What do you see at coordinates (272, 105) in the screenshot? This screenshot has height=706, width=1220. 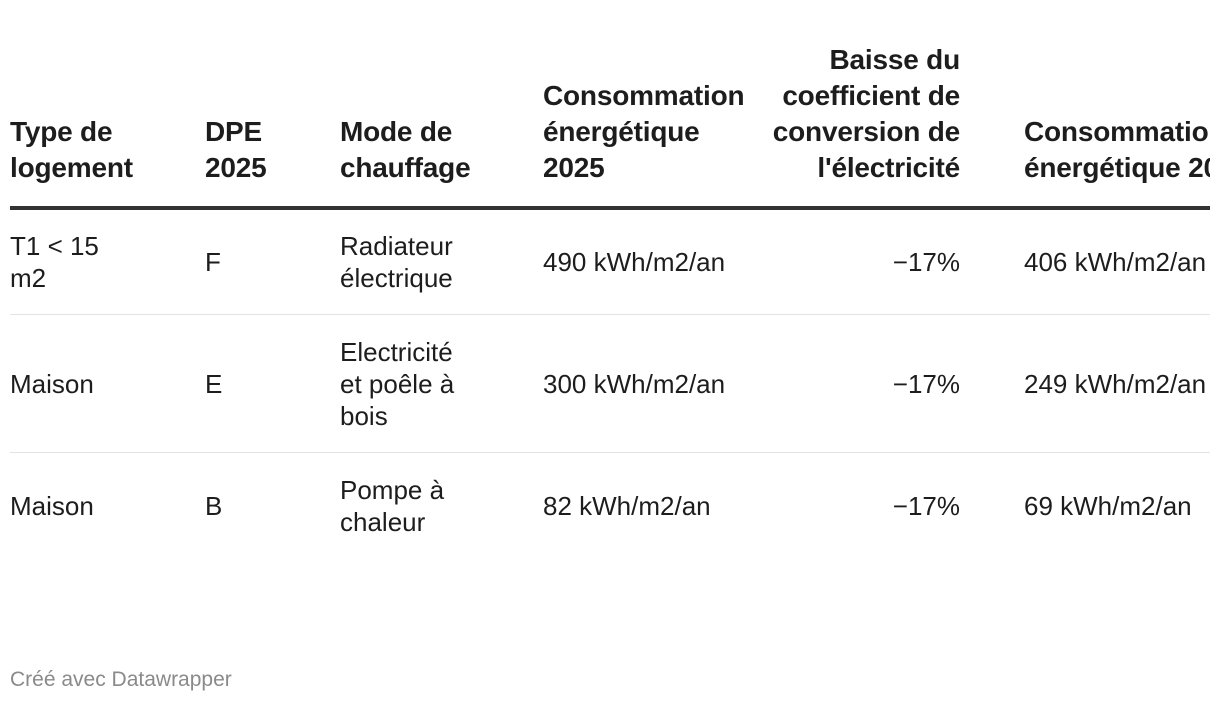 I see `header-dpe-2025: DPE 2025` at bounding box center [272, 105].